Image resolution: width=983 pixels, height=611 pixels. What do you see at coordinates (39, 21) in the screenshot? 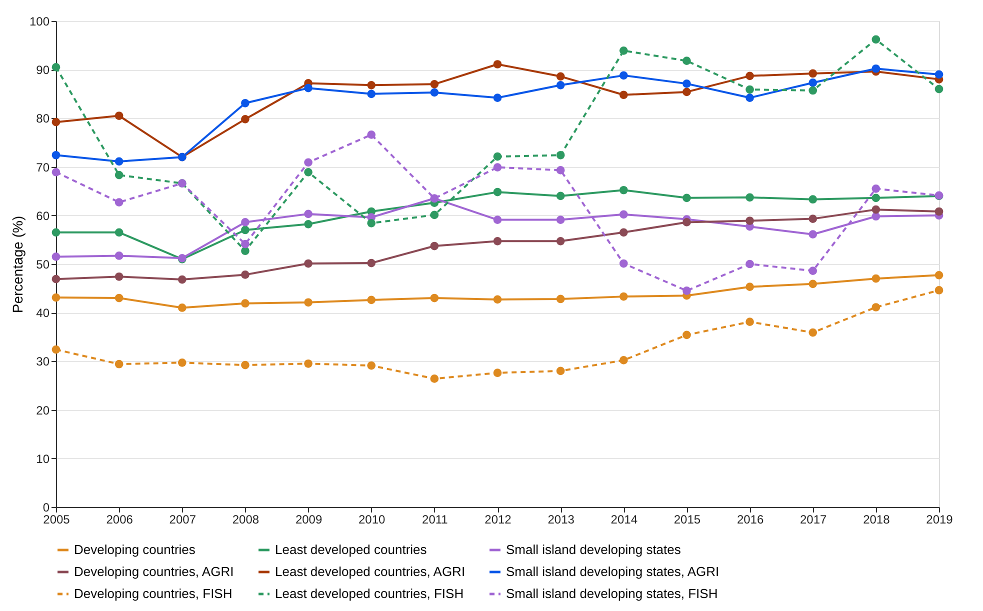
I see `y-tick-label: 100` at bounding box center [39, 21].